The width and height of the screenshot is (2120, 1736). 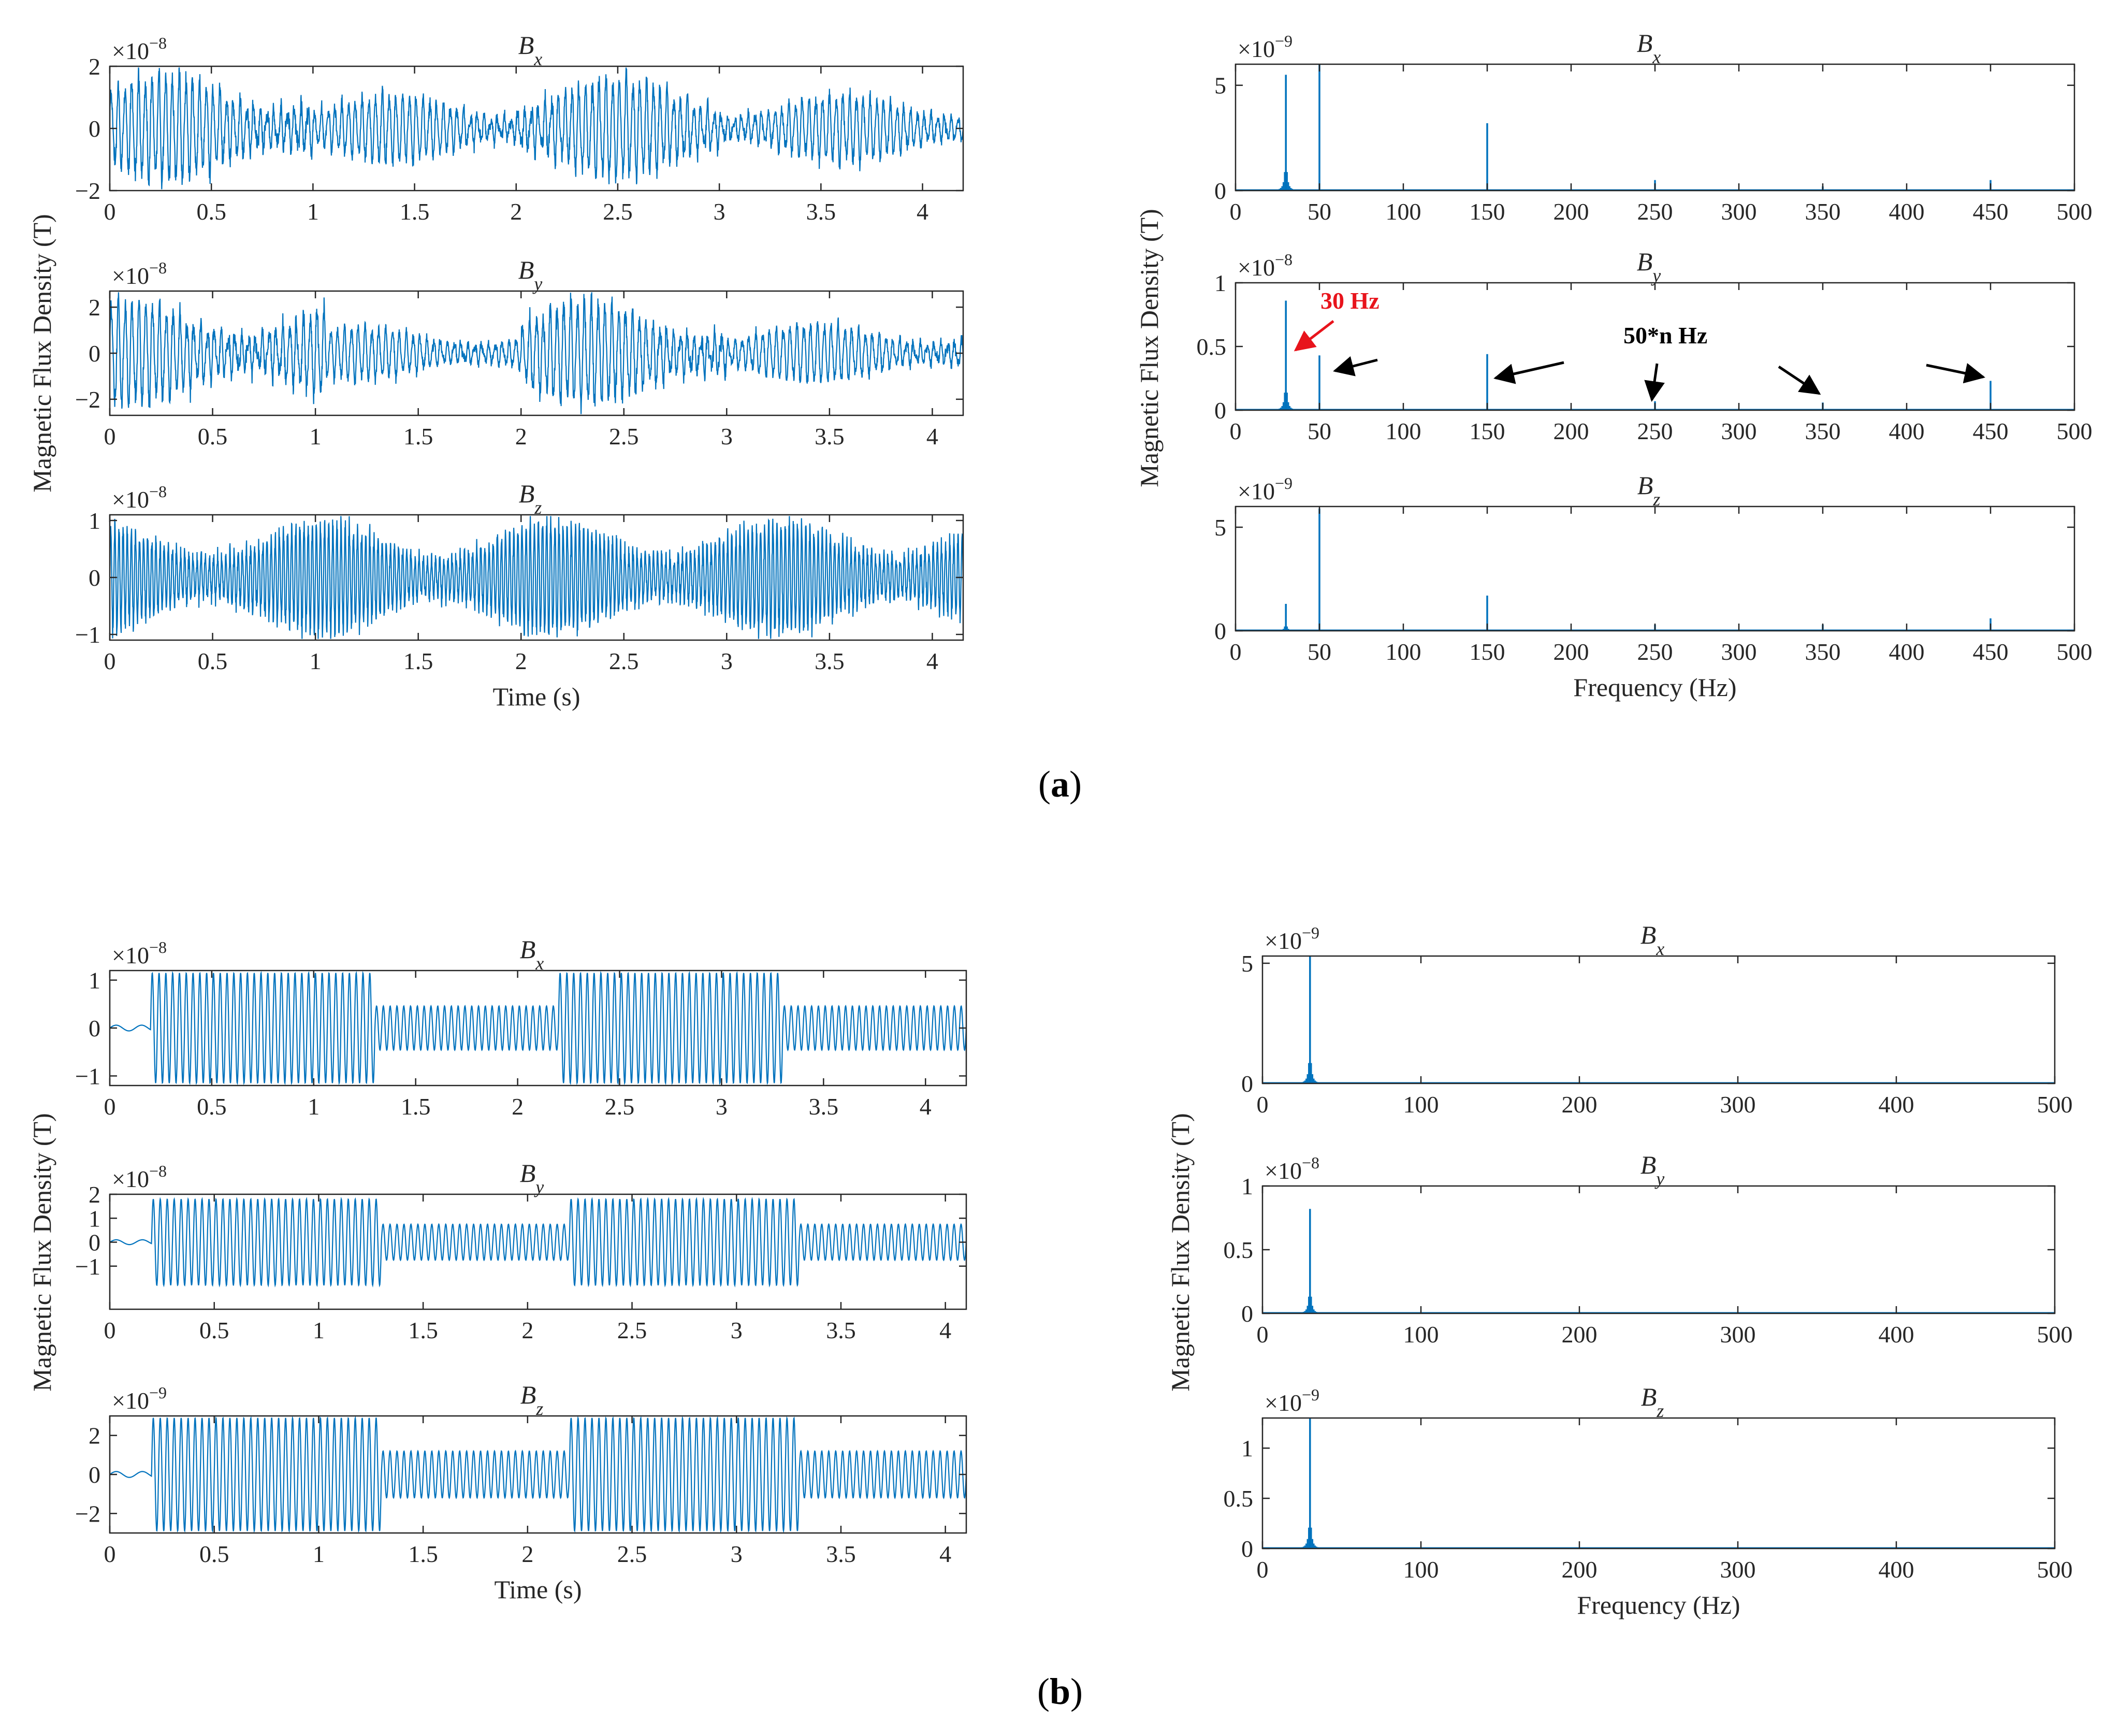 I want to click on x-tick-label: 50, so click(x=1319, y=652).